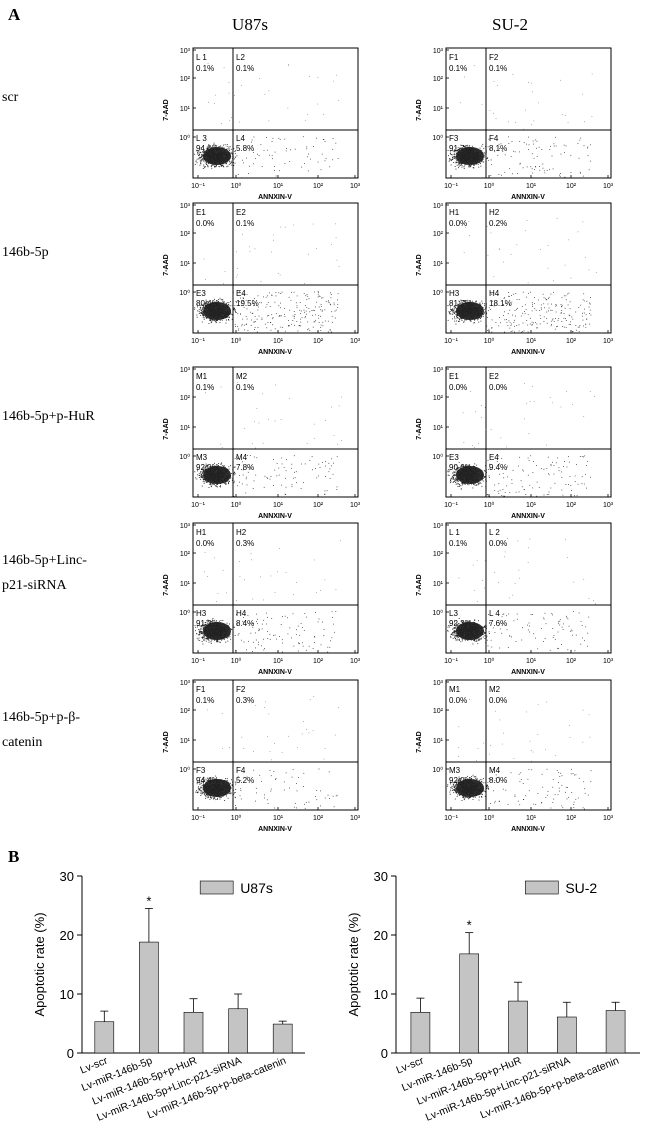  I want to click on scatter-dots, so click(267, 120).